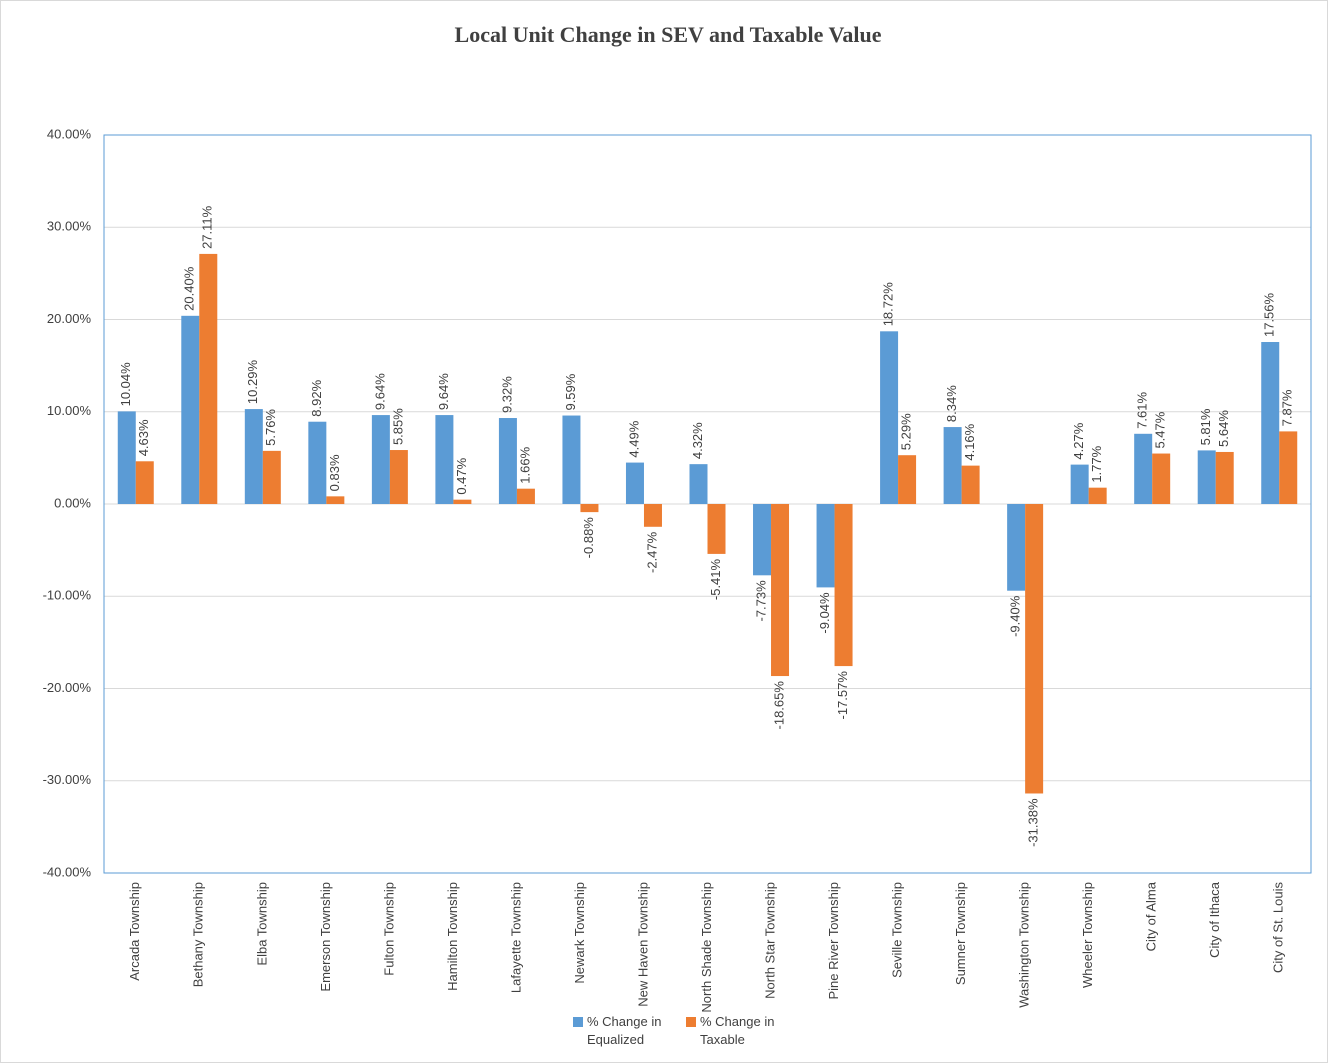 Image resolution: width=1328 pixels, height=1063 pixels. Describe the element at coordinates (1033, 822) in the screenshot. I see `value-label: -31.38%` at that location.